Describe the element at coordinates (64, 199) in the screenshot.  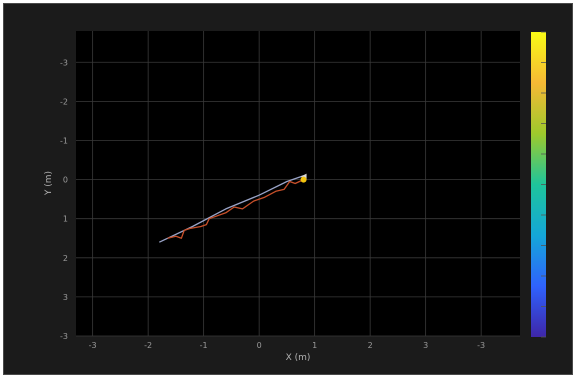
I see `y-ticks: -3 -2 -1 0 1 2 3 -3` at that location.